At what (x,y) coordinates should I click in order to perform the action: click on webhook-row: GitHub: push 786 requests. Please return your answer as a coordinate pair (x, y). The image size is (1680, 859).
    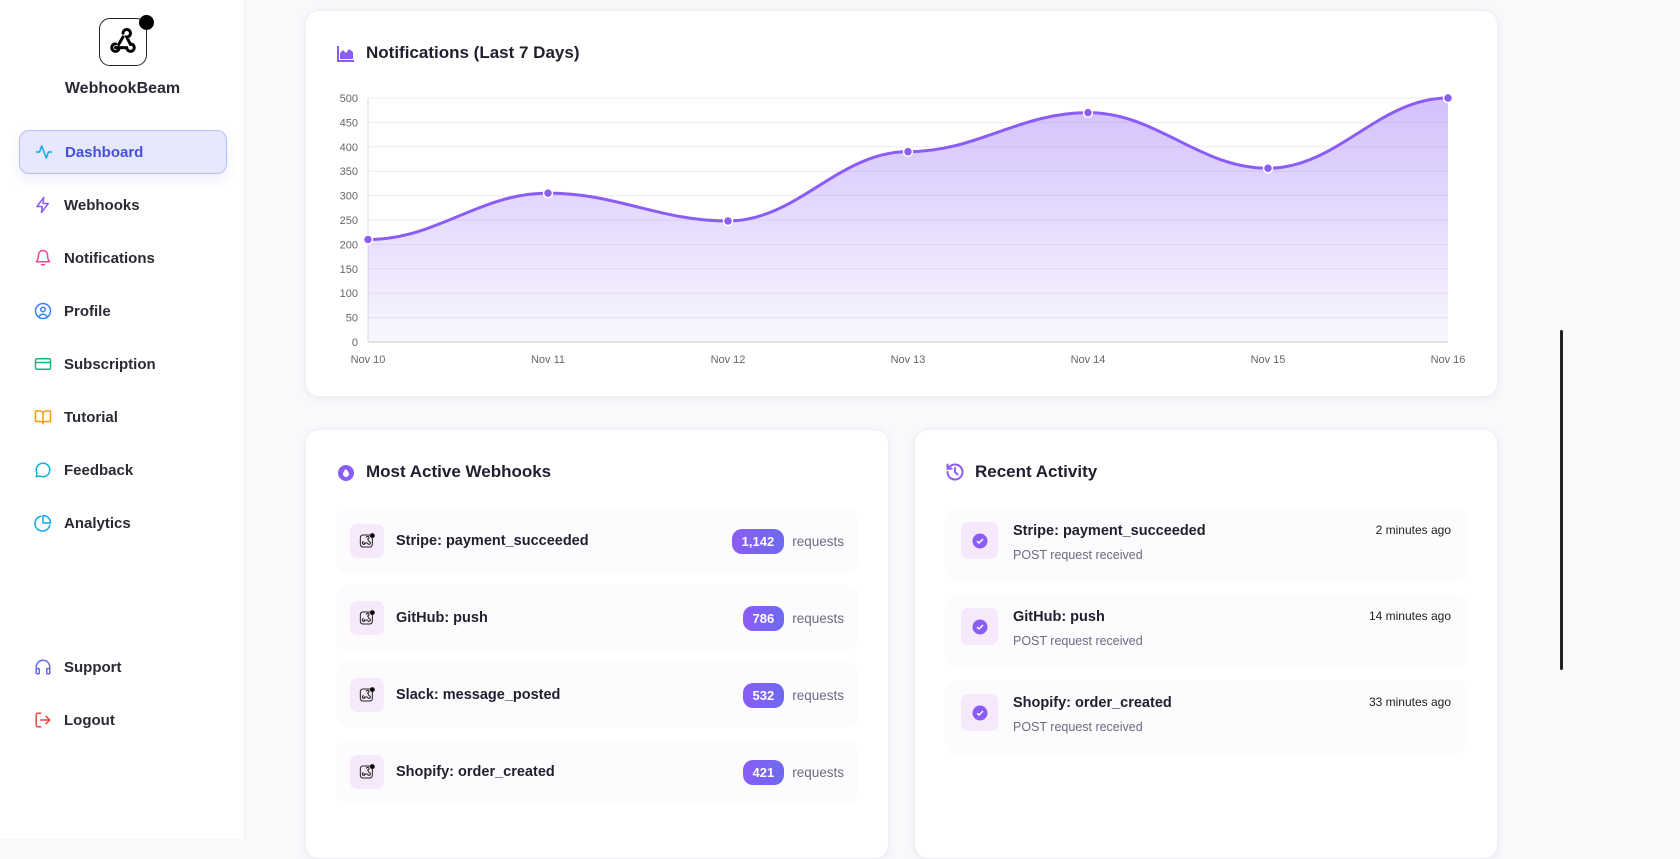
    Looking at the image, I should click on (597, 618).